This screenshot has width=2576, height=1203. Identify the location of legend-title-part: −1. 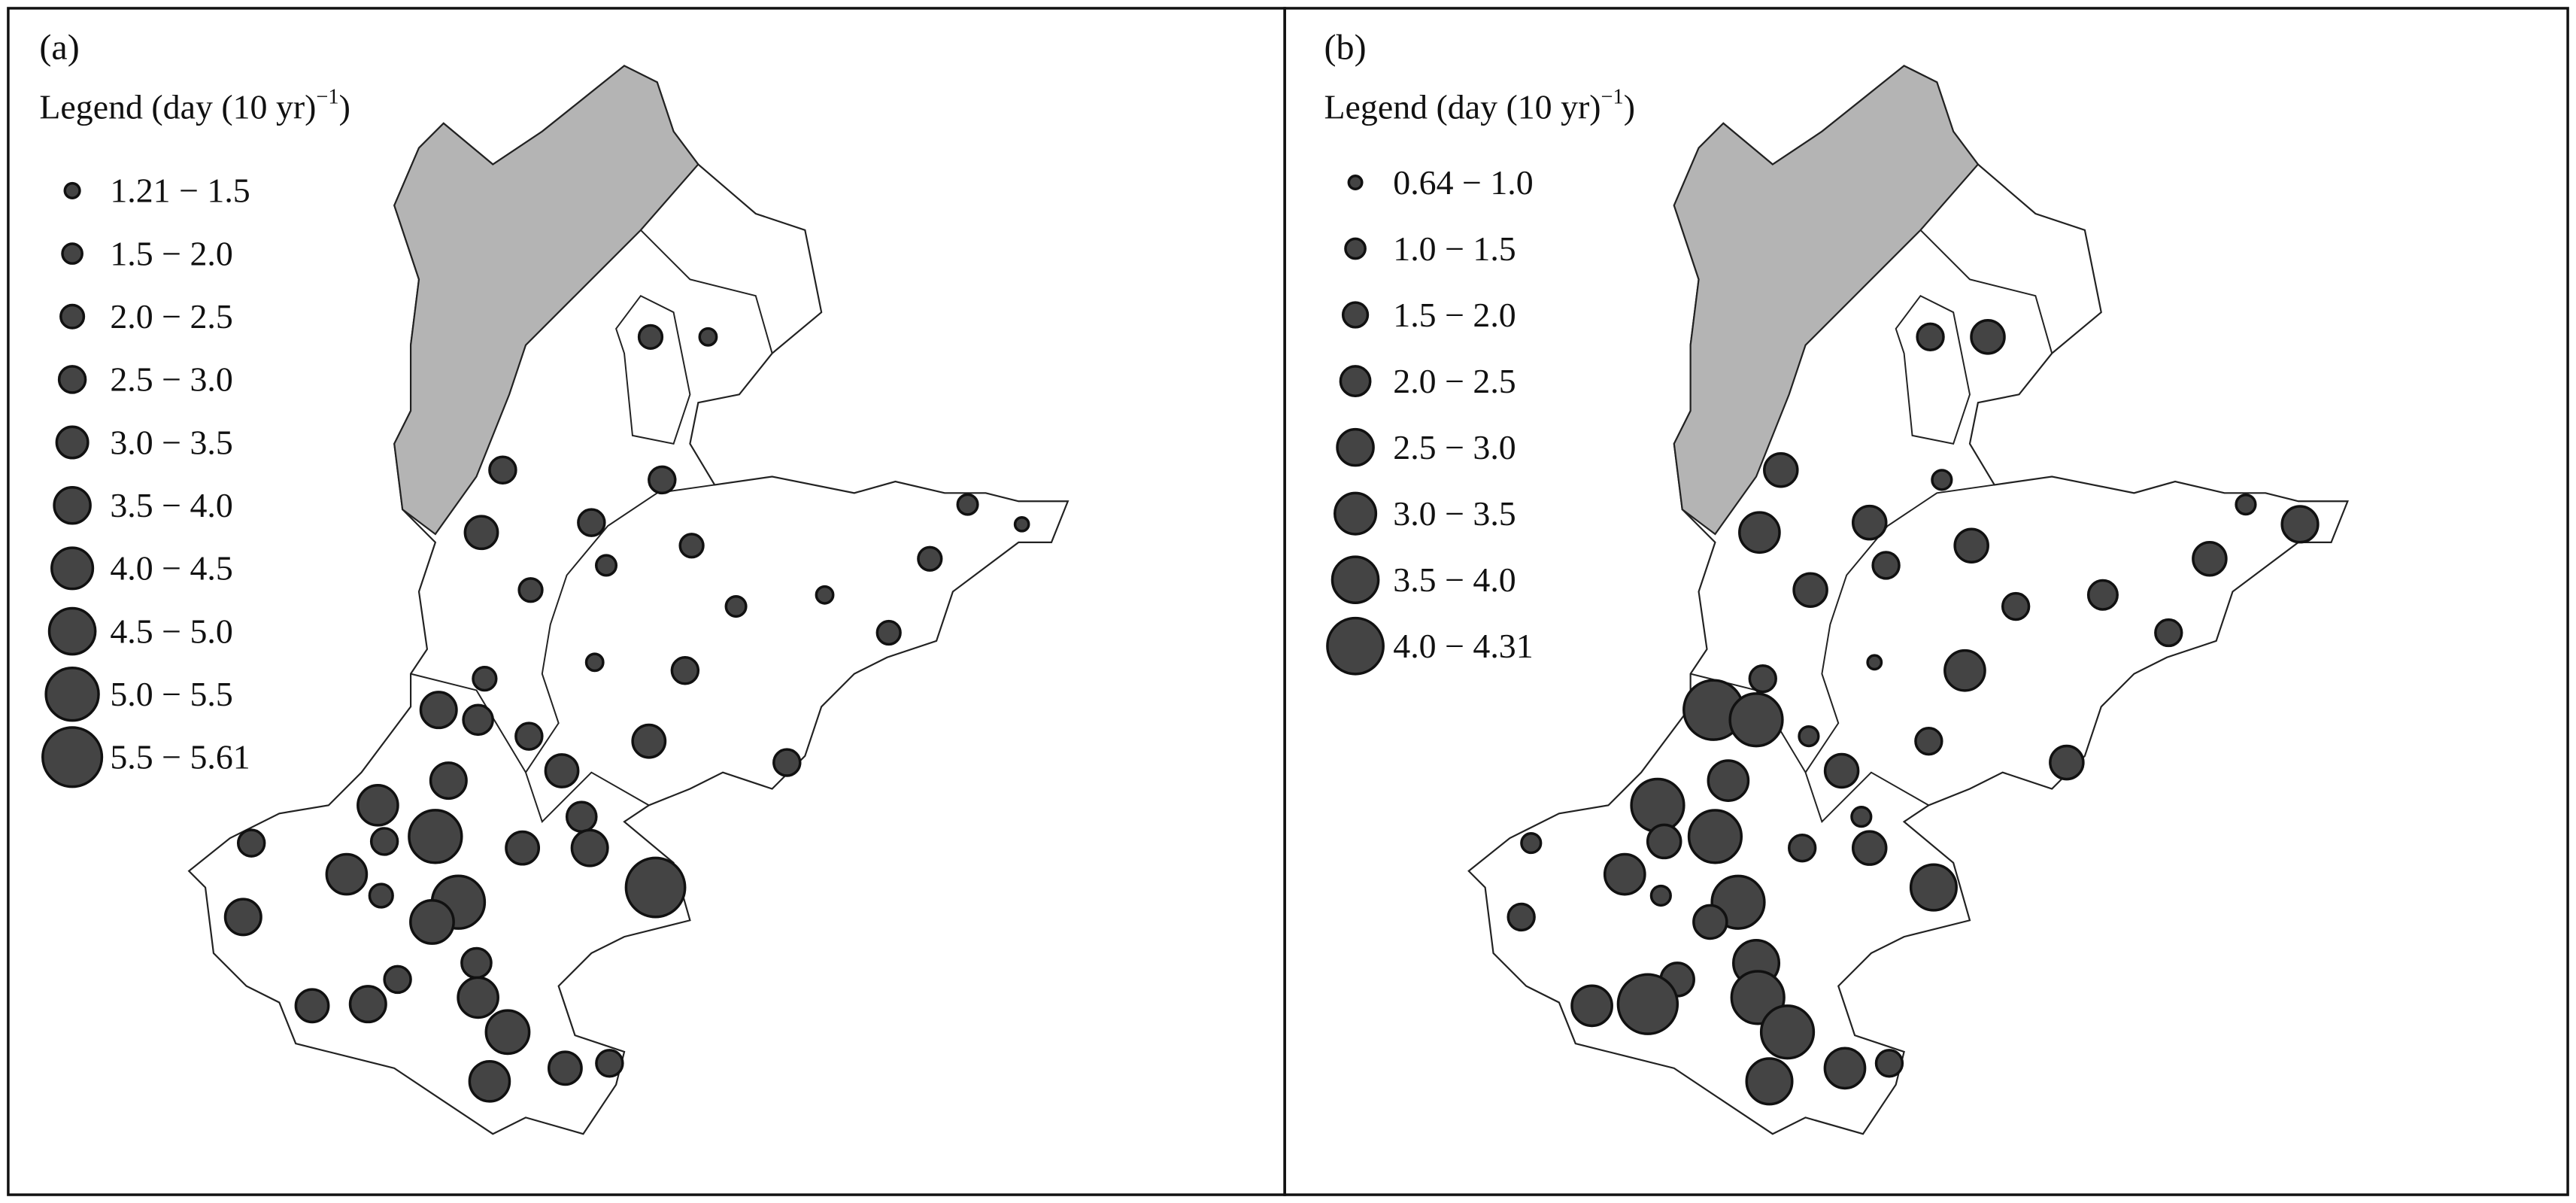
(1612, 97).